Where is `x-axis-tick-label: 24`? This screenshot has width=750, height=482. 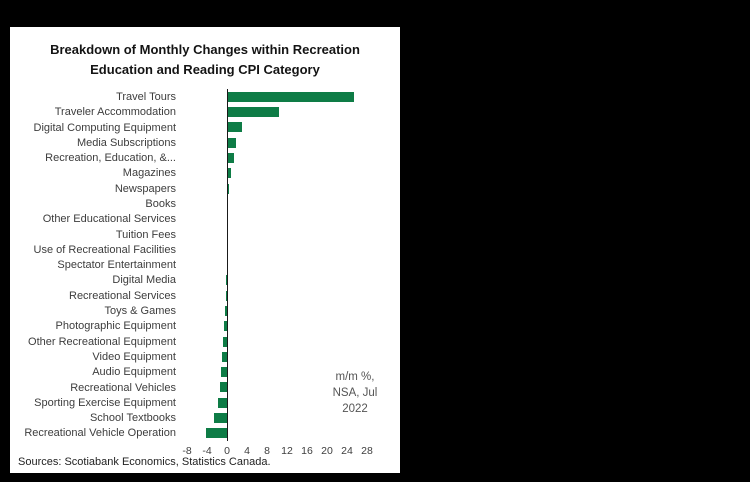
x-axis-tick-label: 24 is located at coordinates (347, 451).